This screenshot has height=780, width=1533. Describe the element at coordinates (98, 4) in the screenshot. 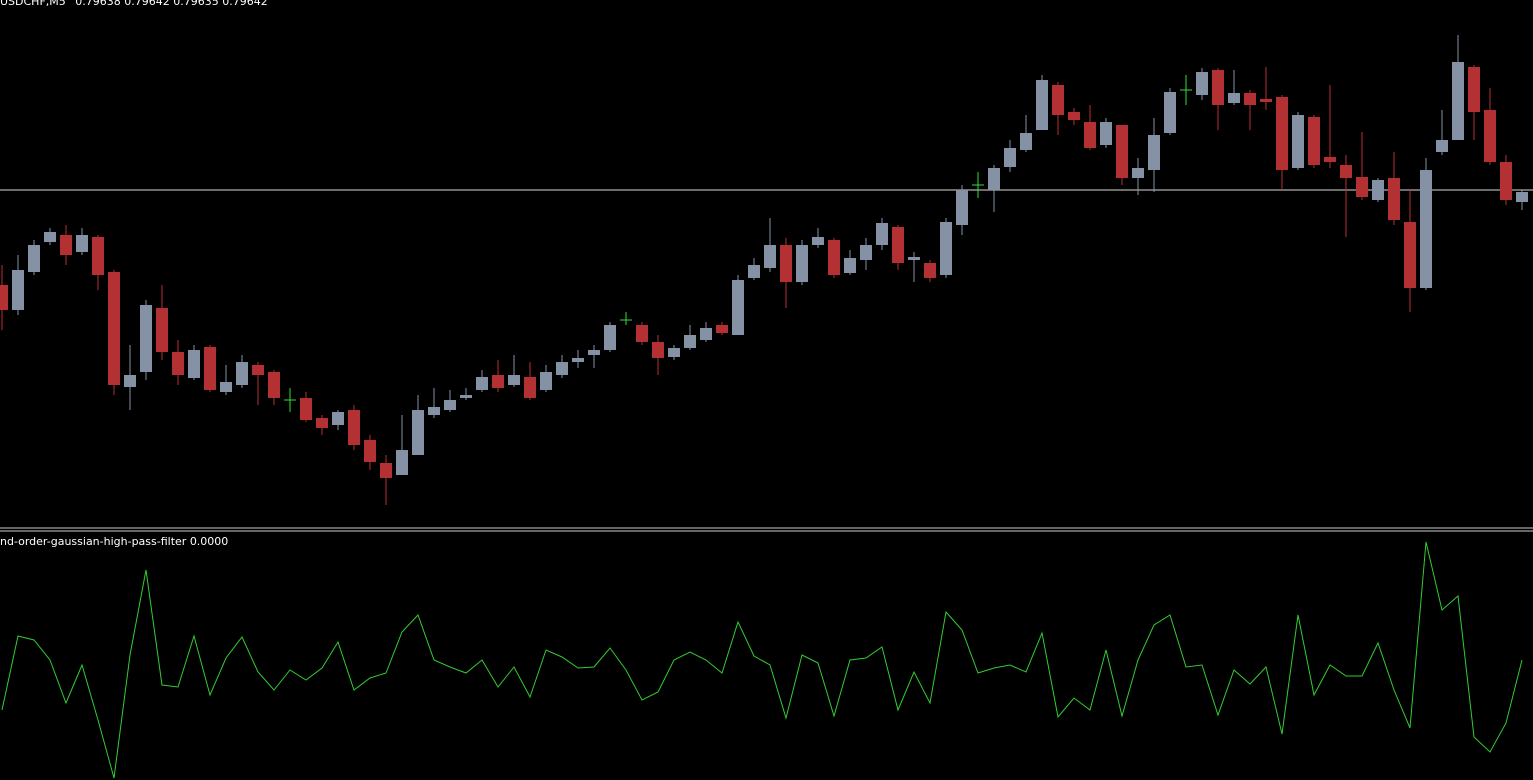

I see `header-open: 0.79638` at that location.